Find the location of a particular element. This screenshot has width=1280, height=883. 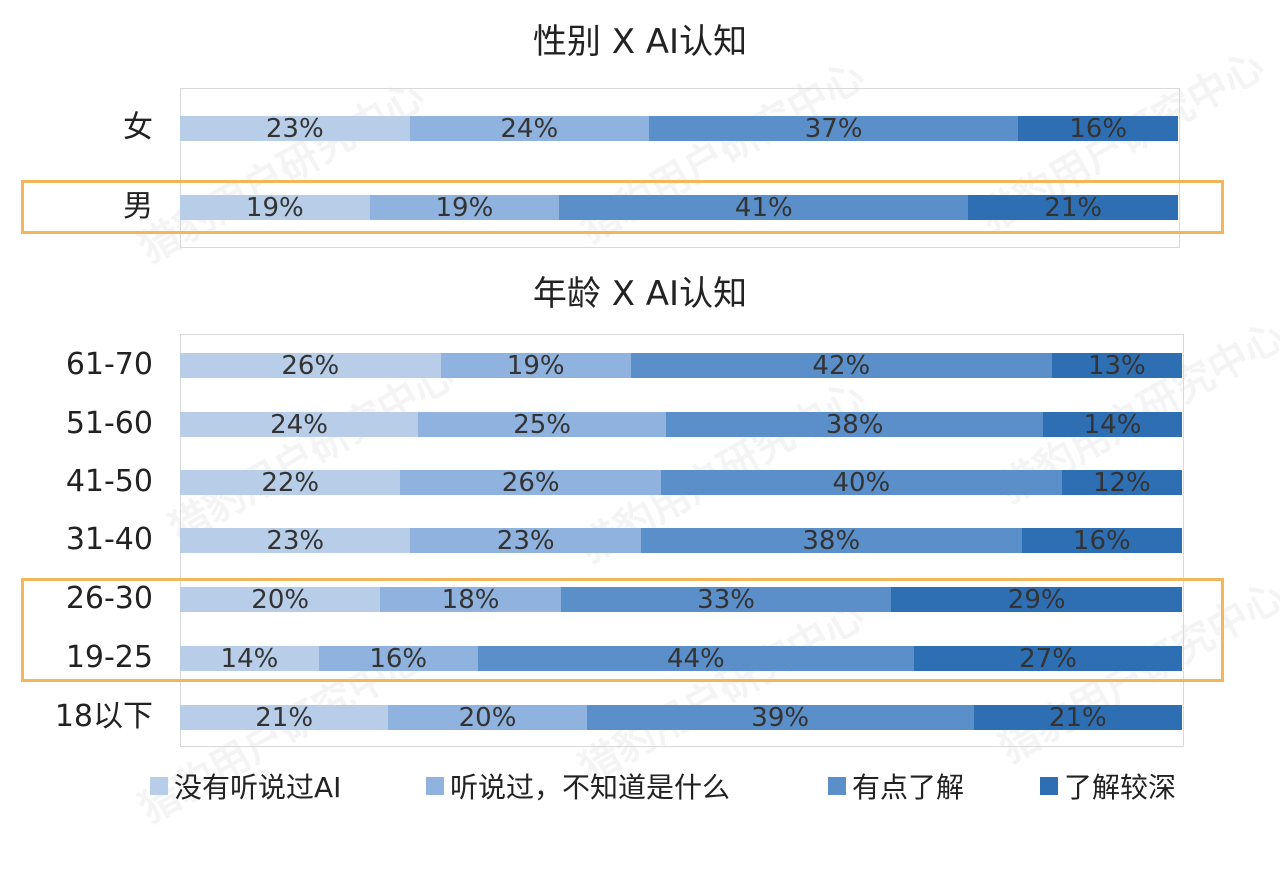

data-label: 33% is located at coordinates (726, 599).